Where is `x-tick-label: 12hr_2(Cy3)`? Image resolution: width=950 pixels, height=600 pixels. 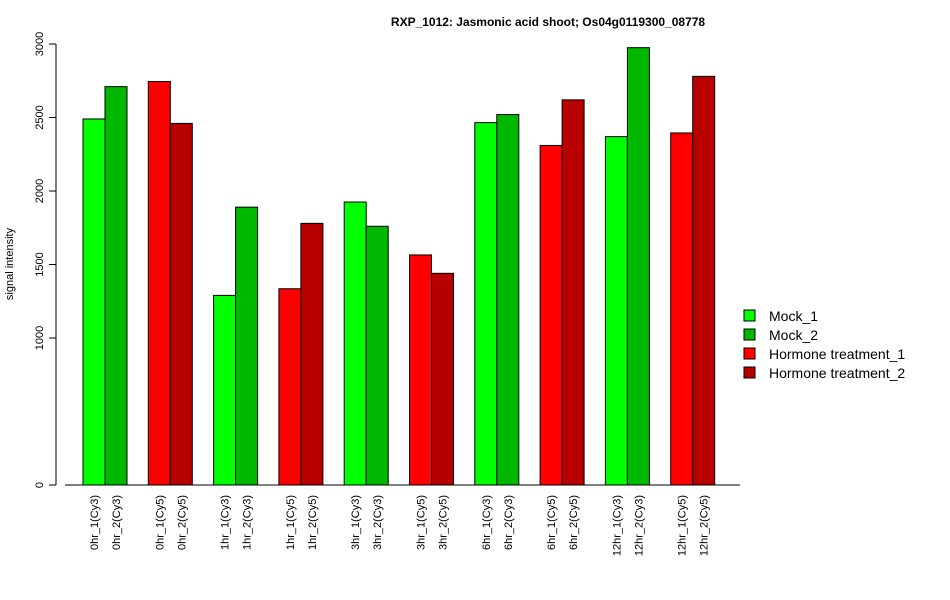
x-tick-label: 12hr_2(Cy3) is located at coordinates (639, 525).